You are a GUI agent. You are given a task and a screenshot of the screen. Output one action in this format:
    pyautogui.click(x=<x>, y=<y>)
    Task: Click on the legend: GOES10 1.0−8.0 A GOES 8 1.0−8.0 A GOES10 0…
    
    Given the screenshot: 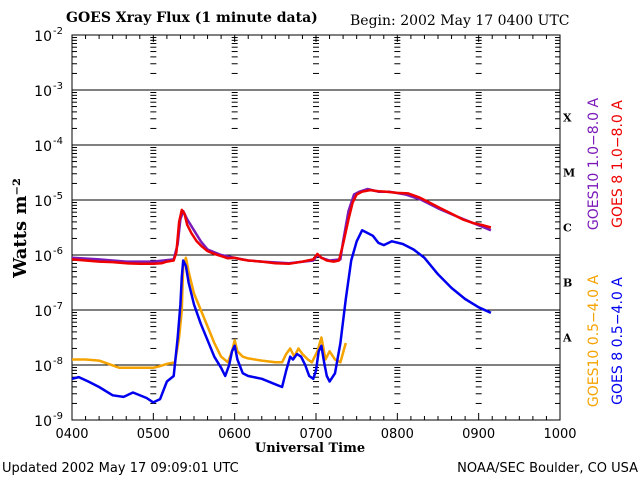 What is the action you would take?
    pyautogui.click(x=606, y=253)
    